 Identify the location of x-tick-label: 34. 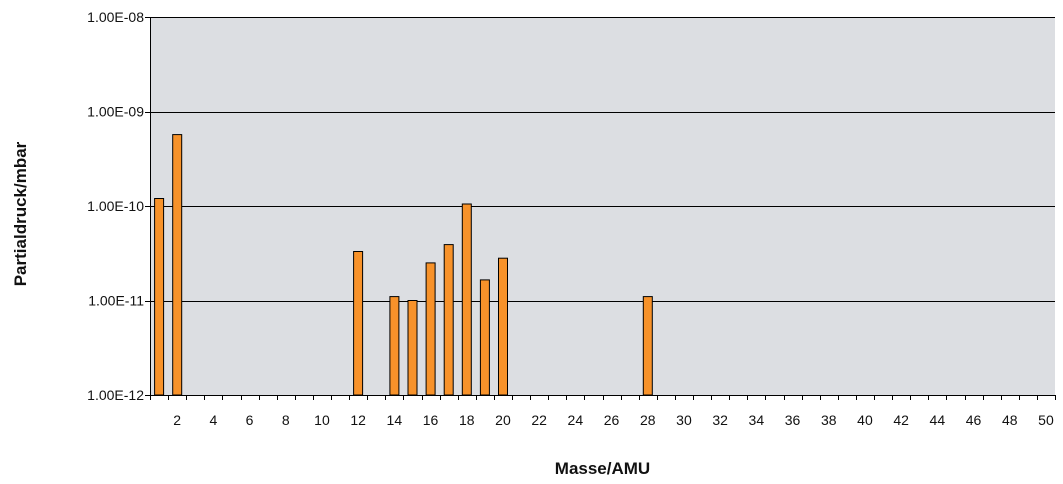
(757, 420).